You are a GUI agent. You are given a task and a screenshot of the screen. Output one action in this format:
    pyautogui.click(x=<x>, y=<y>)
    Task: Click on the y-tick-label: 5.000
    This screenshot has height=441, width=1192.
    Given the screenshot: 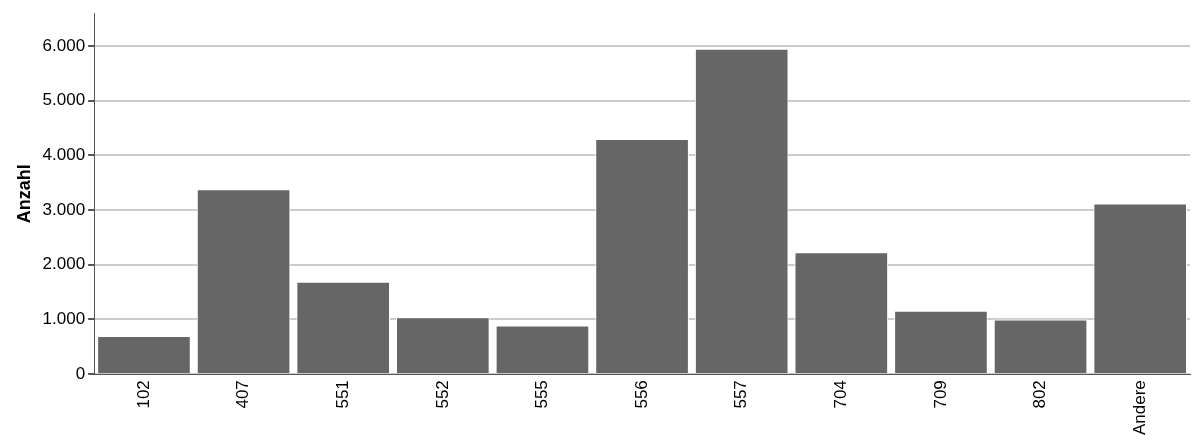 What is the action you would take?
    pyautogui.click(x=64, y=100)
    